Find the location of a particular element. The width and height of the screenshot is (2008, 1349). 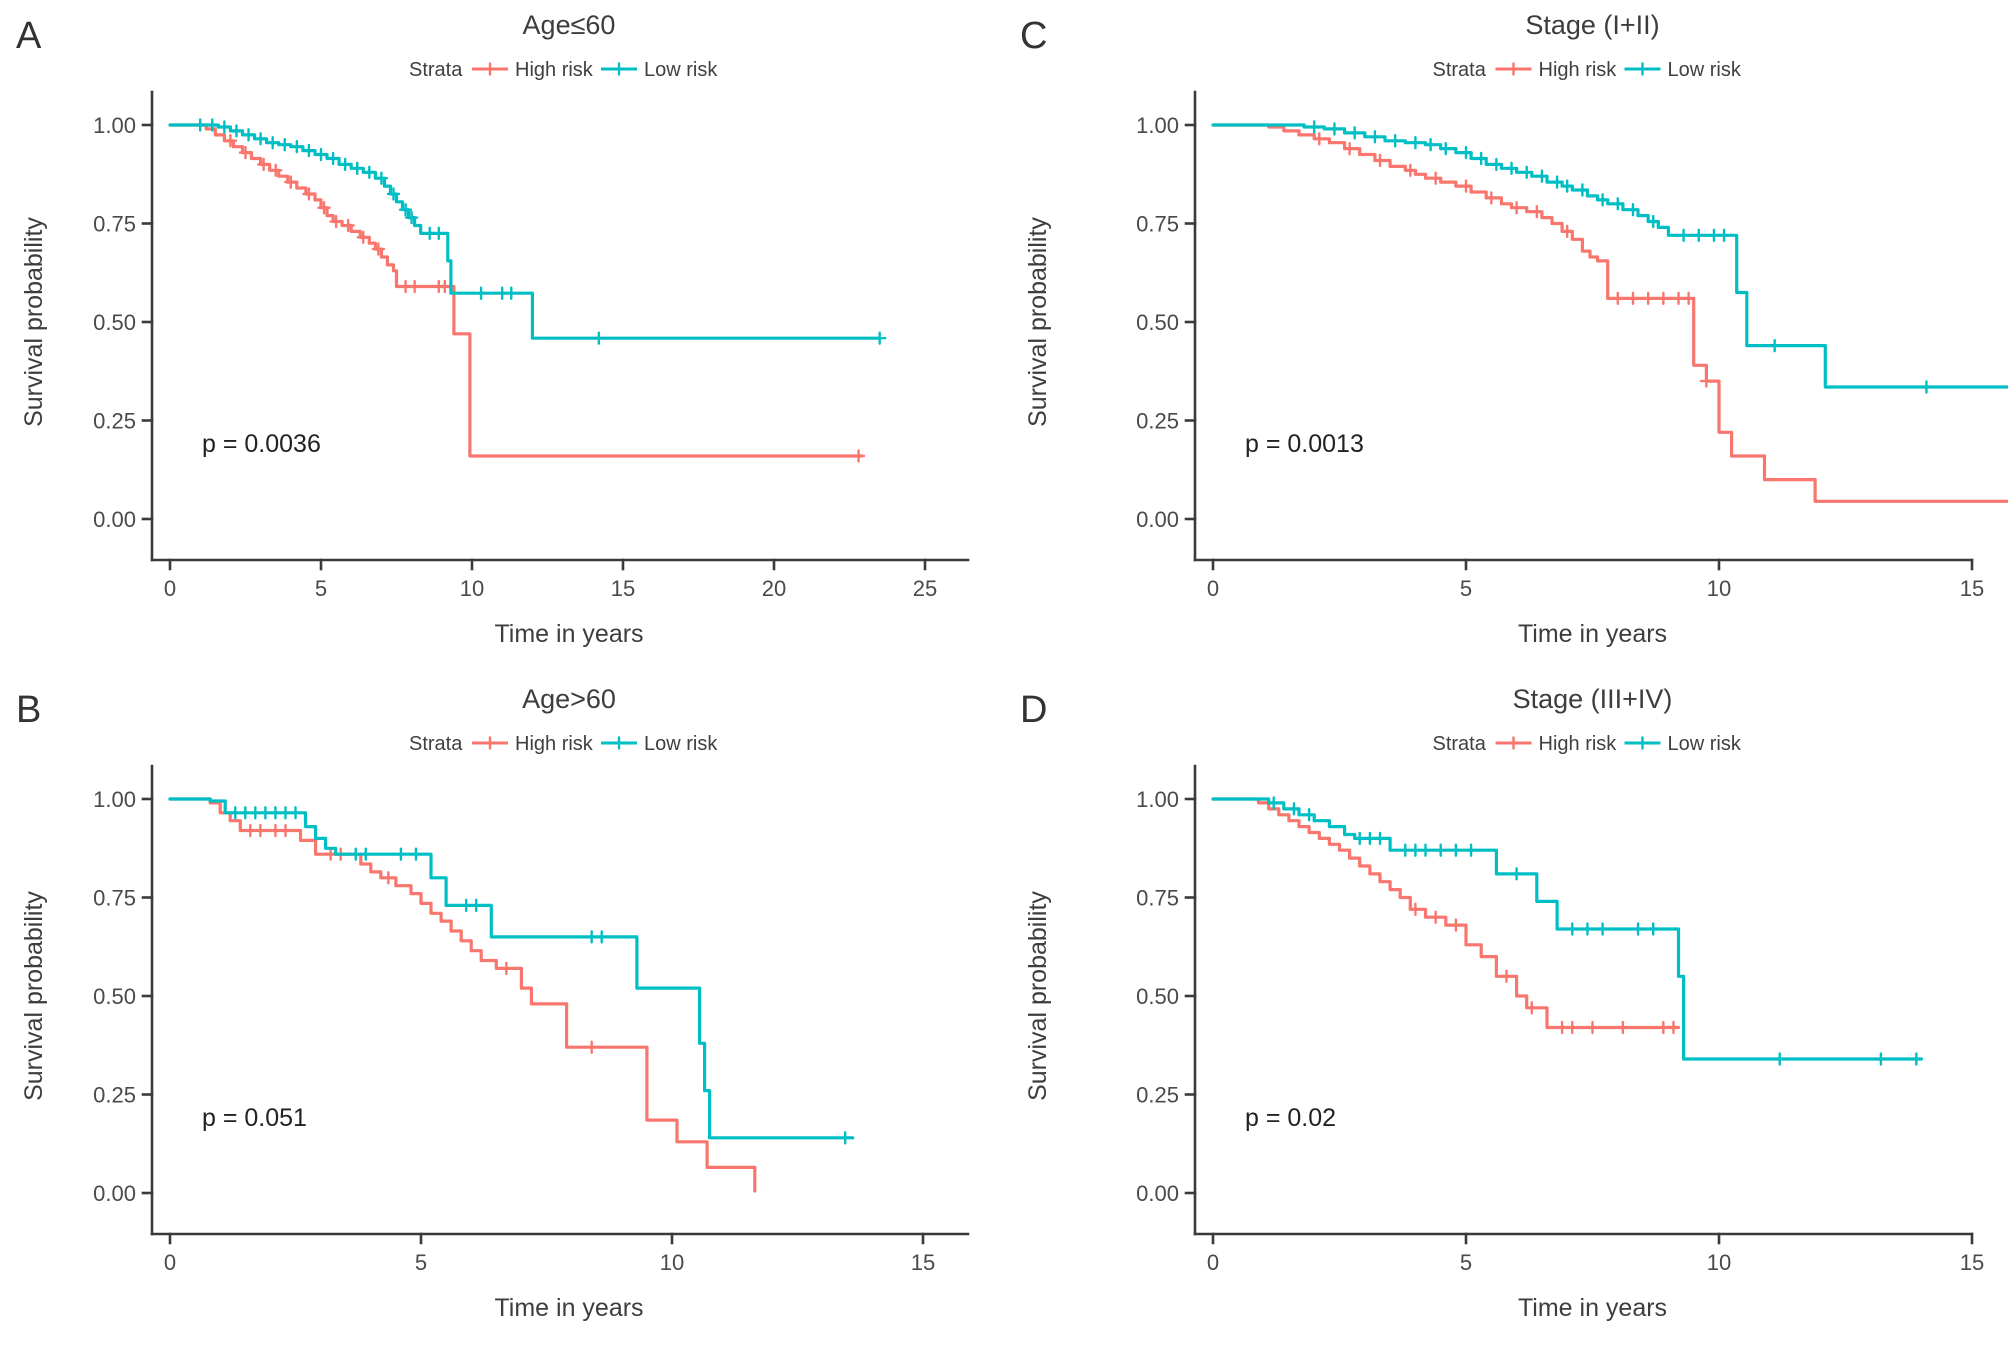

x-tick-label: 20 is located at coordinates (774, 588).